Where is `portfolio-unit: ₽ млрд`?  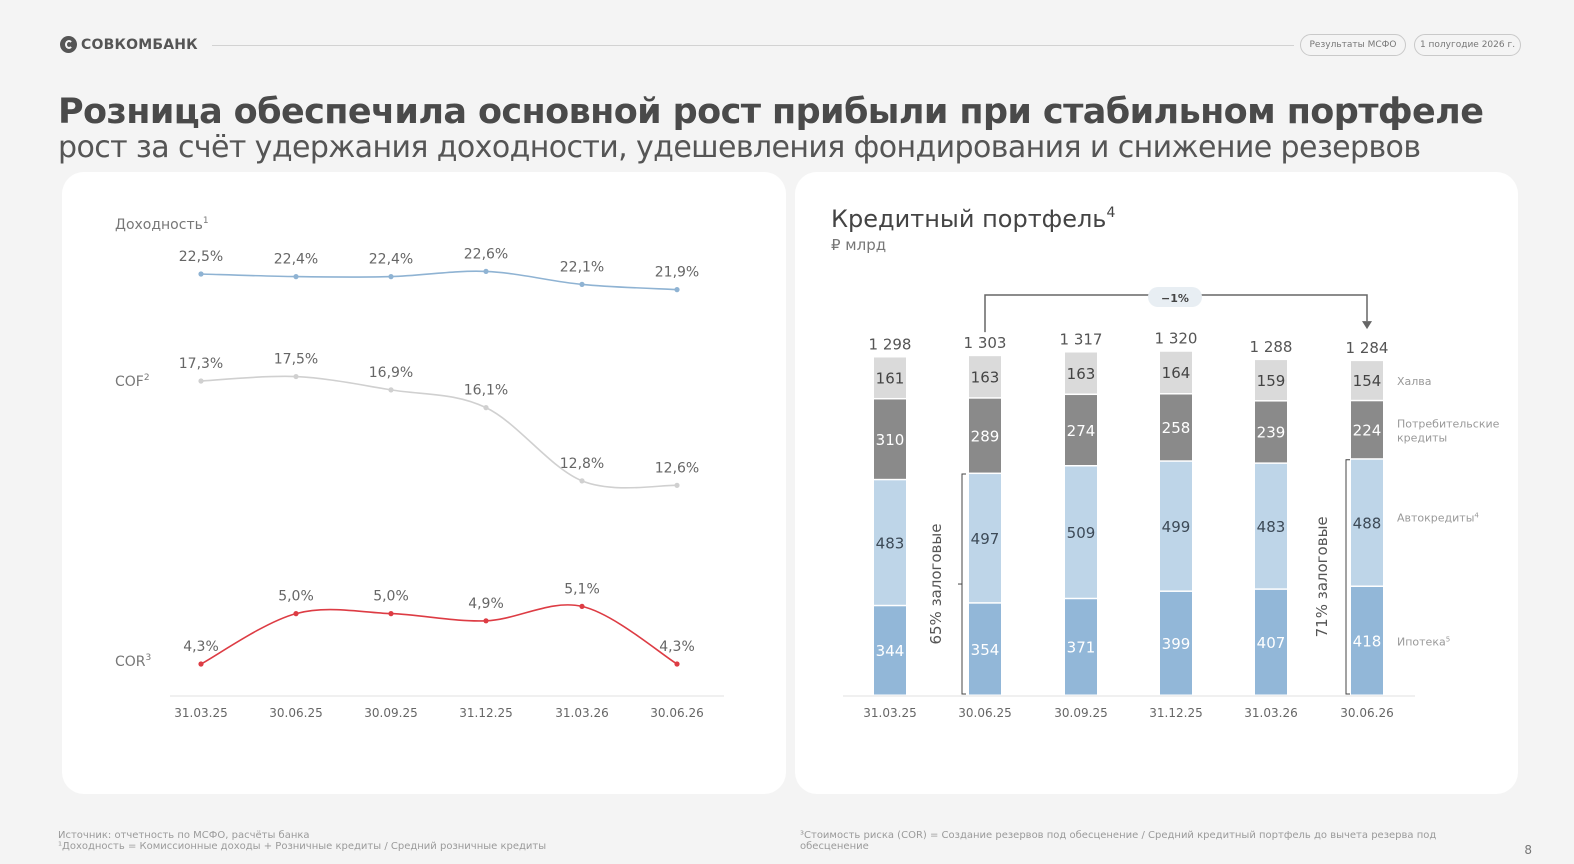
portfolio-unit: ₽ млрд is located at coordinates (858, 245).